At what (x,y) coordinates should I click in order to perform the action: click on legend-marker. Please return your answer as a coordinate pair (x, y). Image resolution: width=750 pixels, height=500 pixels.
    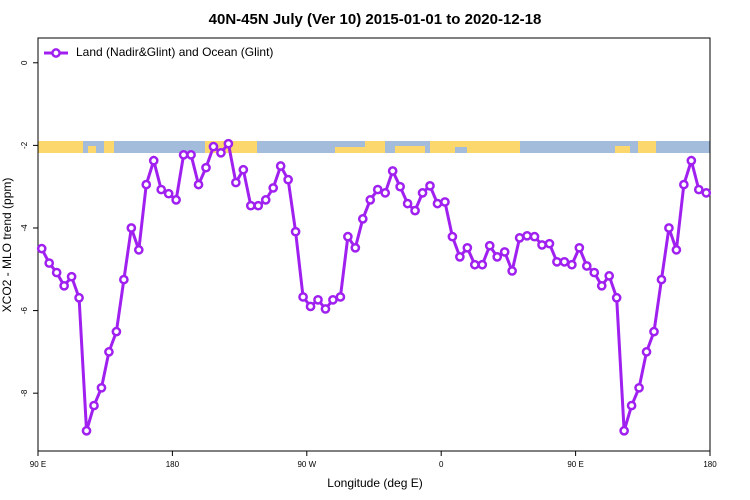
    Looking at the image, I should click on (56, 53).